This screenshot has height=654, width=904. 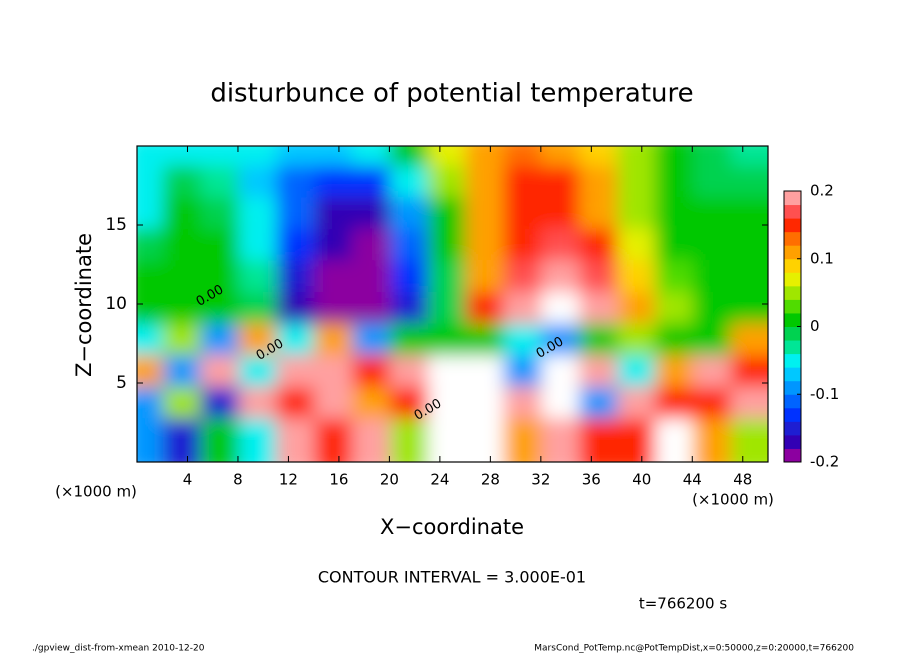 I want to click on x-tick-label: 4, so click(x=188, y=480).